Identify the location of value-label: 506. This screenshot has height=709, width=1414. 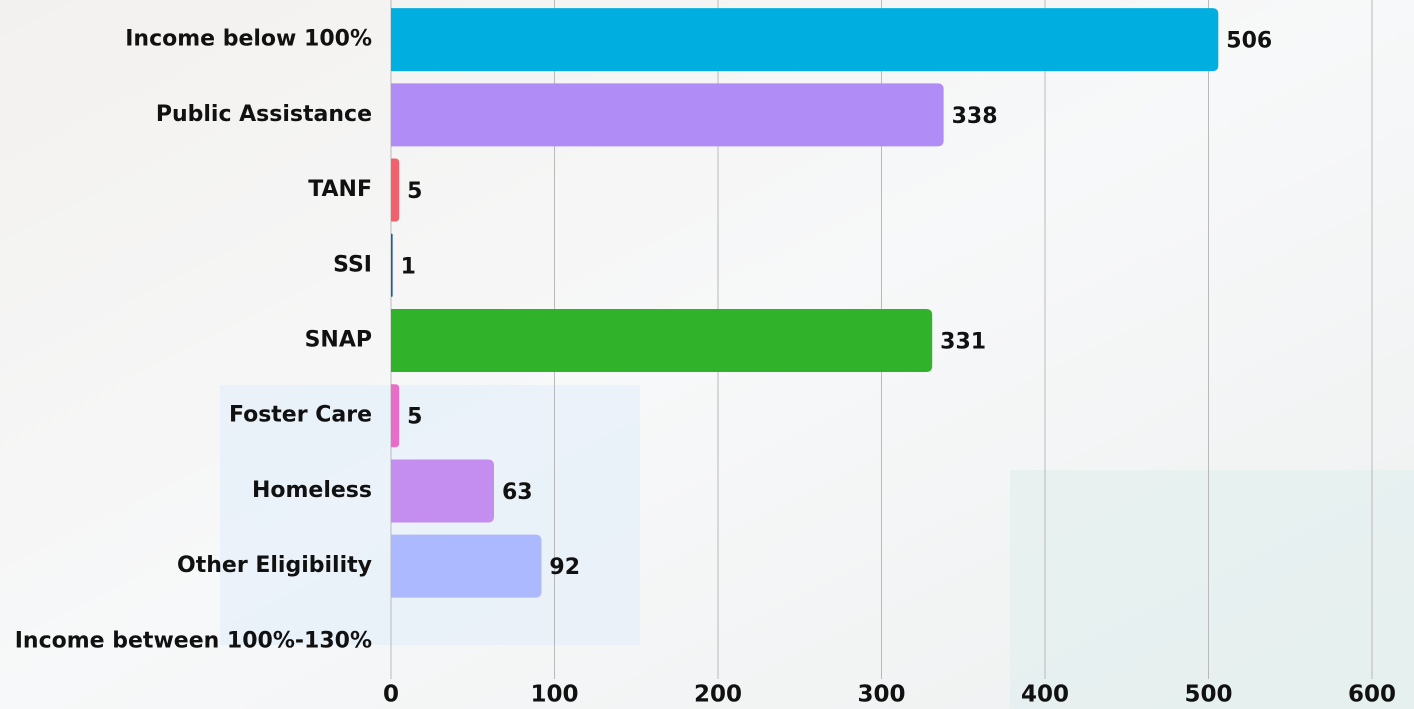
(1249, 41).